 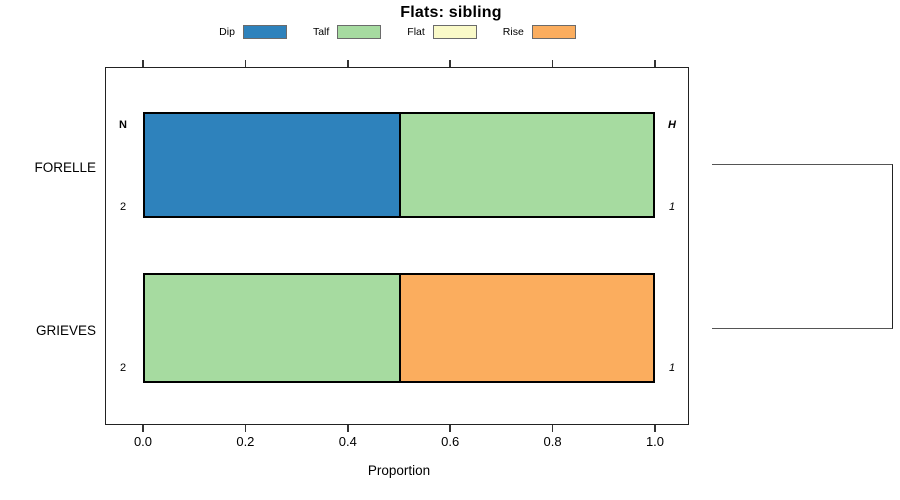 What do you see at coordinates (245, 441) in the screenshot?
I see `x-tick-label: 0.2` at bounding box center [245, 441].